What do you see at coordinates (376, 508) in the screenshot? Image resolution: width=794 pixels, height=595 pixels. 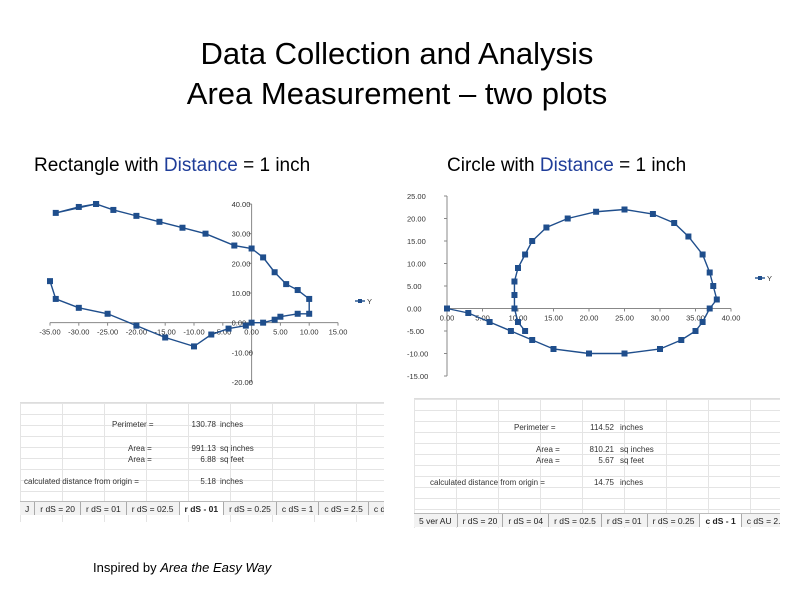 I see `sheet-tab: c dS =` at bounding box center [376, 508].